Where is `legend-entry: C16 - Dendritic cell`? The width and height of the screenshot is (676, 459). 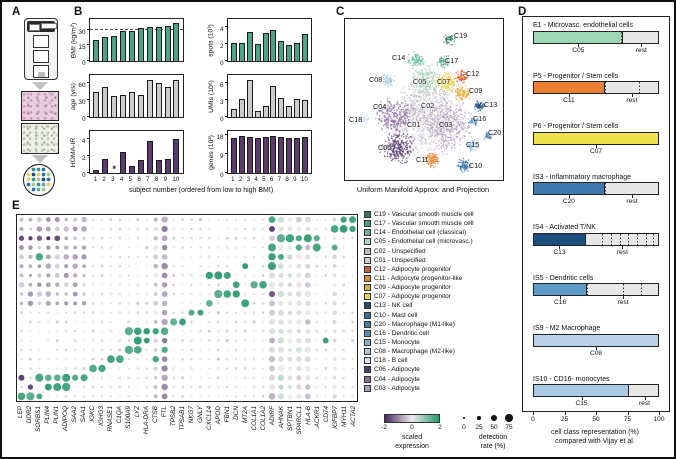
legend-entry: C16 - Dendritic cell is located at coordinates (419, 333).